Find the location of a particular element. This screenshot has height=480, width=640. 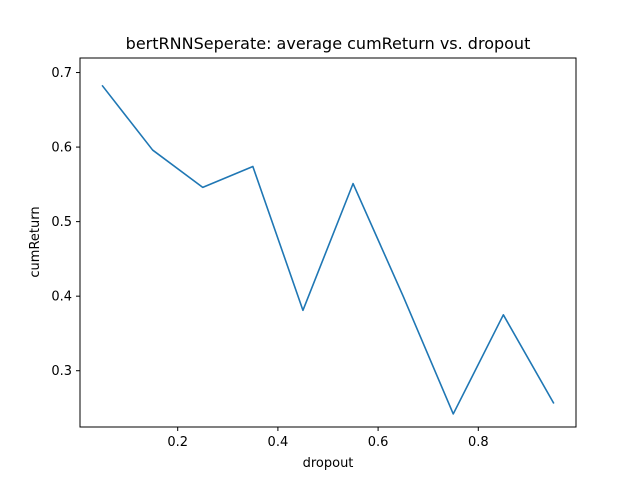

x-tick-label: 0.8 is located at coordinates (478, 442).